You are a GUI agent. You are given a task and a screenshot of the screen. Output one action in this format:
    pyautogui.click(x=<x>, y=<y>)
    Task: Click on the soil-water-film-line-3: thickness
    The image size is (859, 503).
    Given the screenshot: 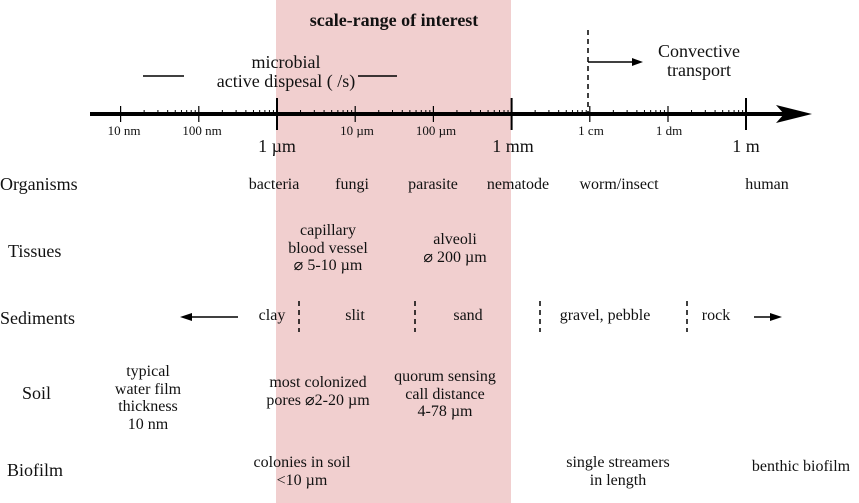 What is the action you would take?
    pyautogui.click(x=148, y=407)
    